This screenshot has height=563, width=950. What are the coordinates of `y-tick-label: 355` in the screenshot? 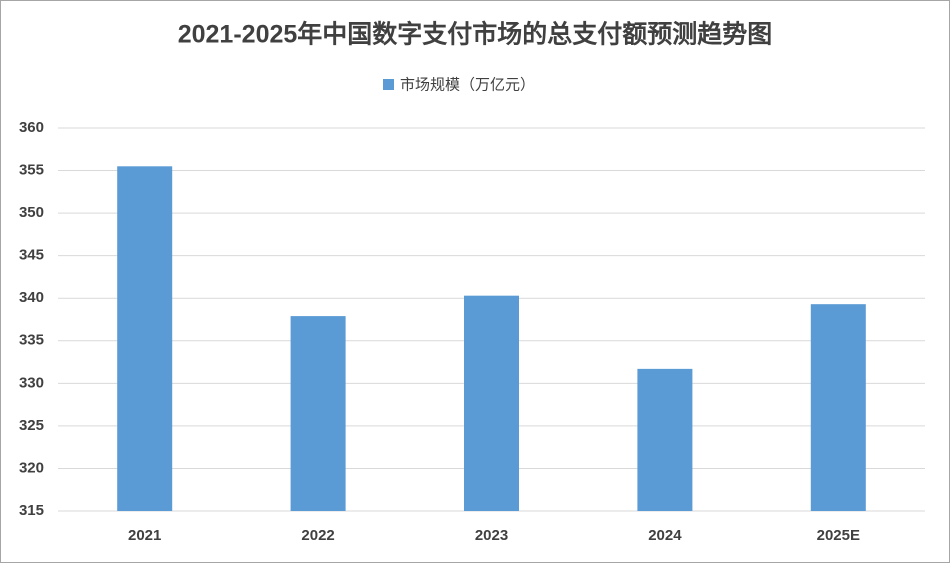 It's located at (31, 170).